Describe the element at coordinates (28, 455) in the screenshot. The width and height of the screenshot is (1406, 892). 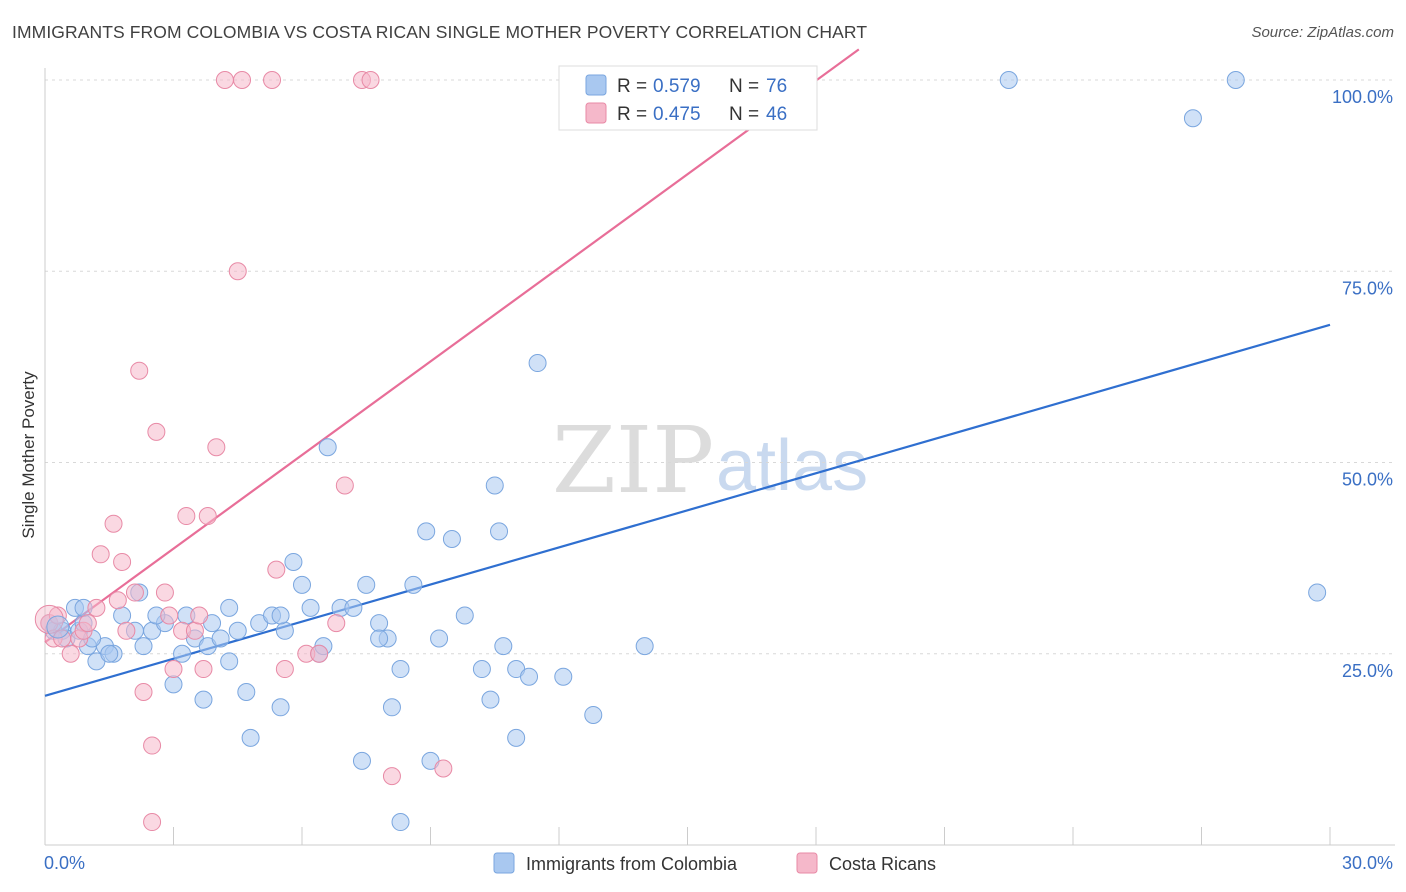
I see `y-axis-label: Single Mother Poverty` at that location.